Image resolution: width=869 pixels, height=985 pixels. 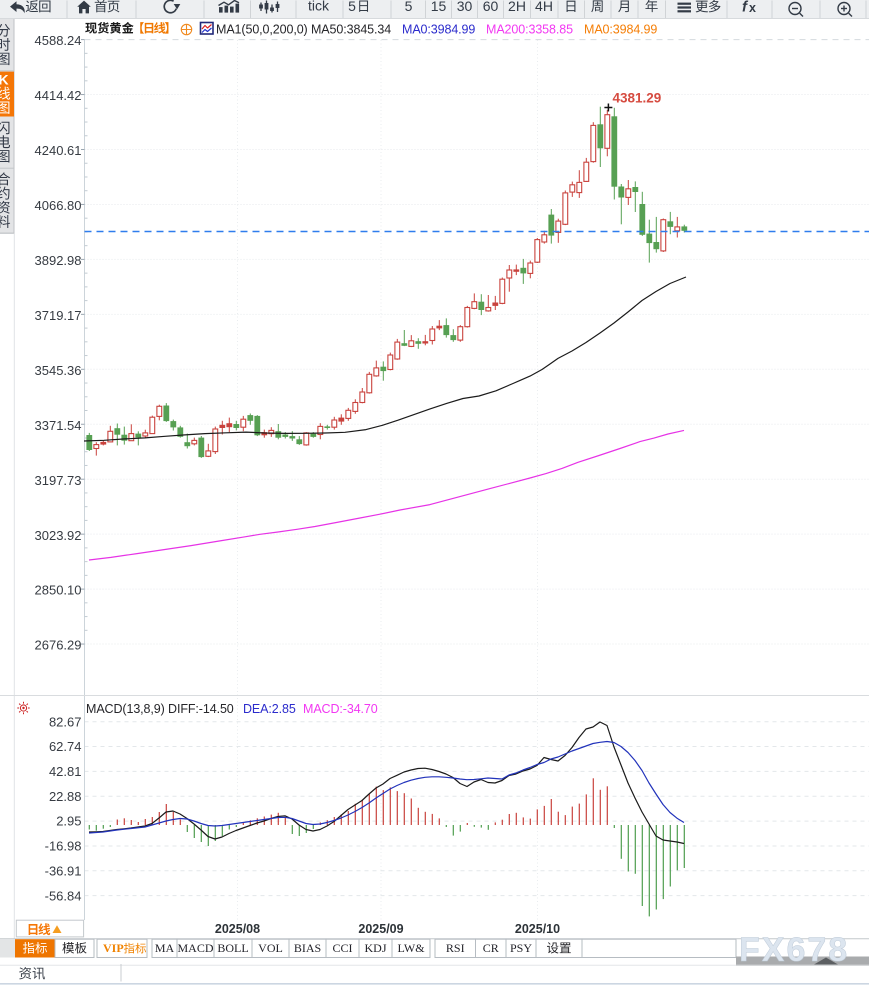 What do you see at coordinates (63, 895) in the screenshot?
I see `svg-text: -56.84` at bounding box center [63, 895].